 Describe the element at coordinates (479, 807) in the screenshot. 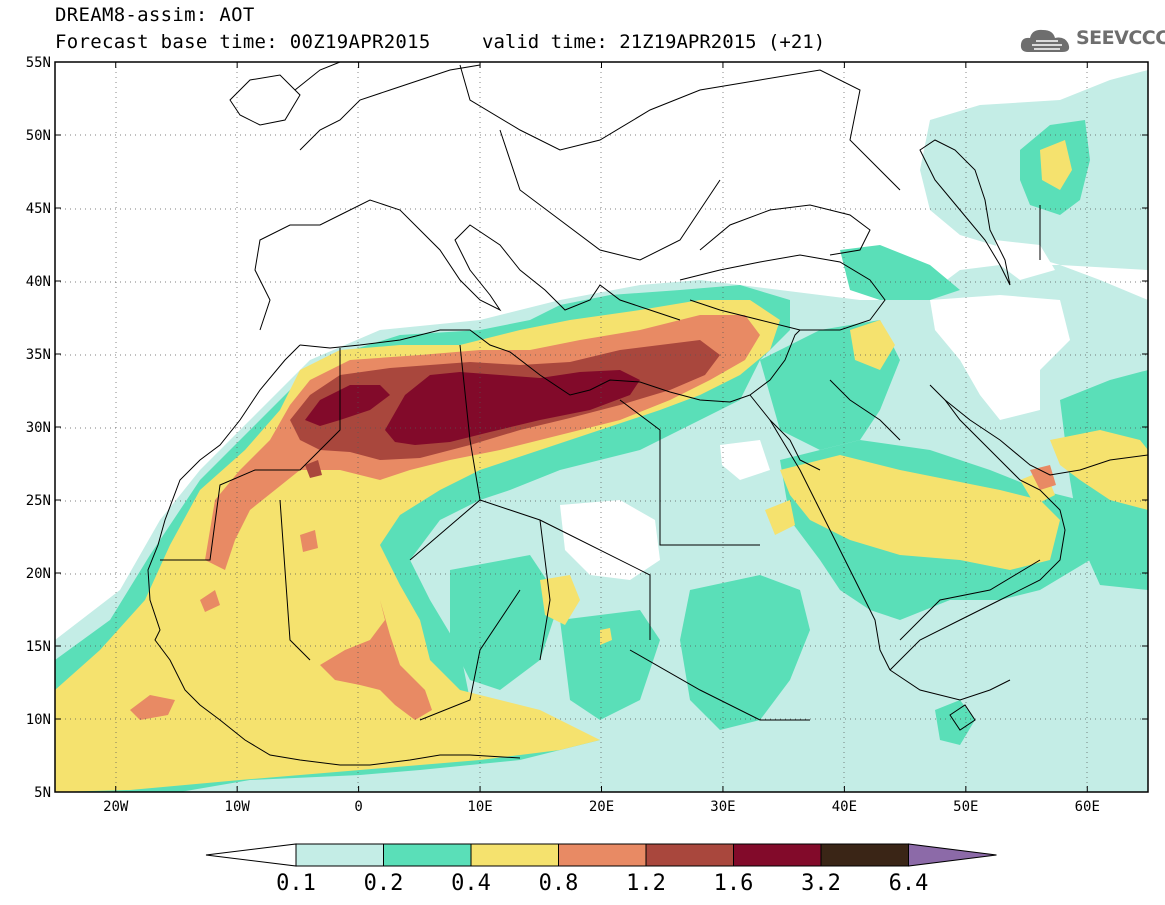

I see `lon-tick-label: 10E` at that location.